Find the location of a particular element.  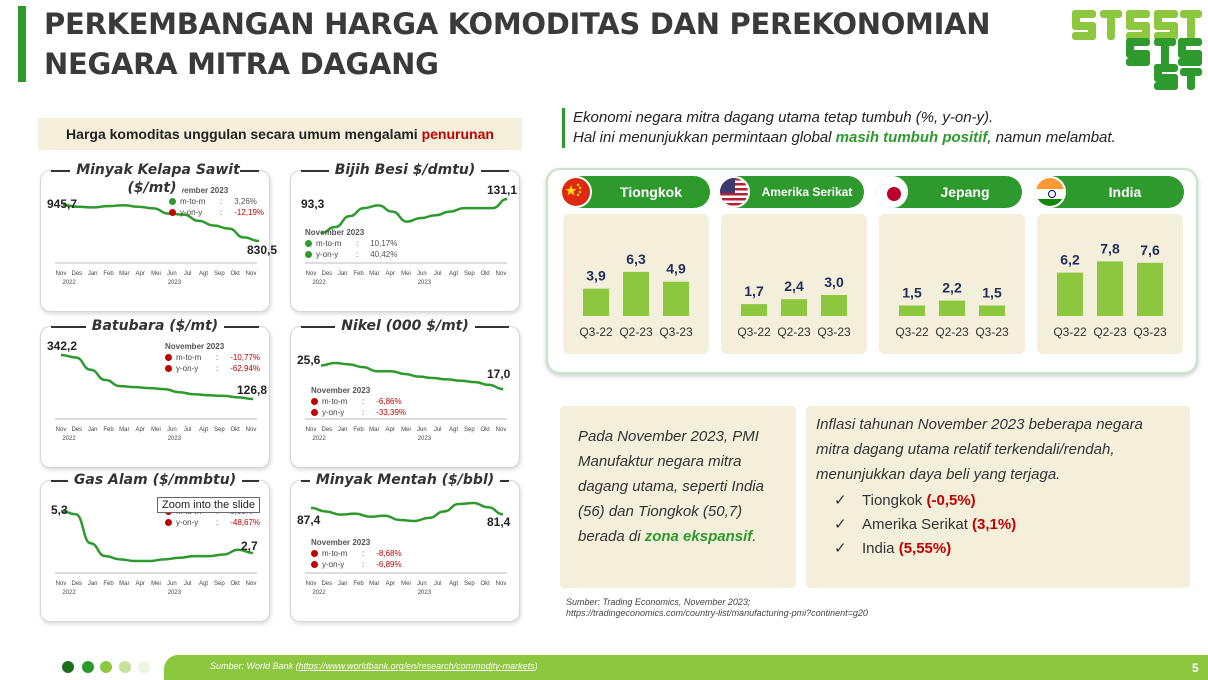

commodity-end-value: 126,8 is located at coordinates (252, 390).